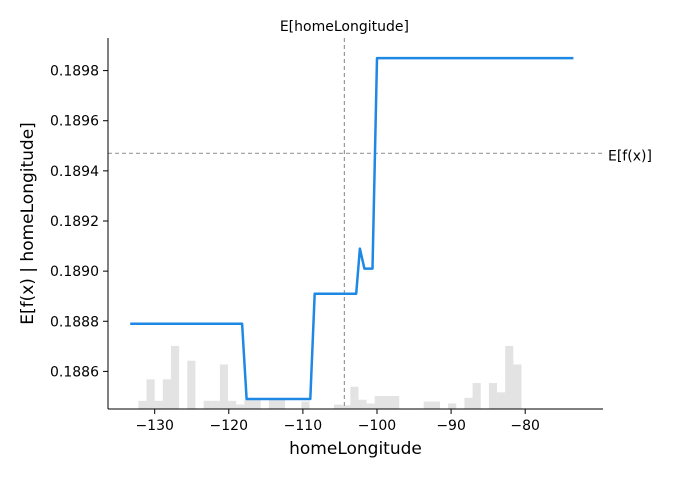  Describe the element at coordinates (74, 372) in the screenshot. I see `y-tick-label: 0.1886` at that location.